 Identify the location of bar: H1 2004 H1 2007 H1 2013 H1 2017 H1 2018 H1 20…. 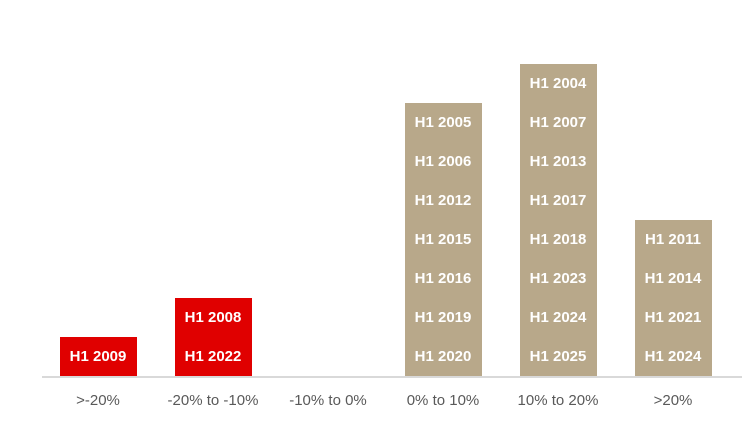
(558, 220).